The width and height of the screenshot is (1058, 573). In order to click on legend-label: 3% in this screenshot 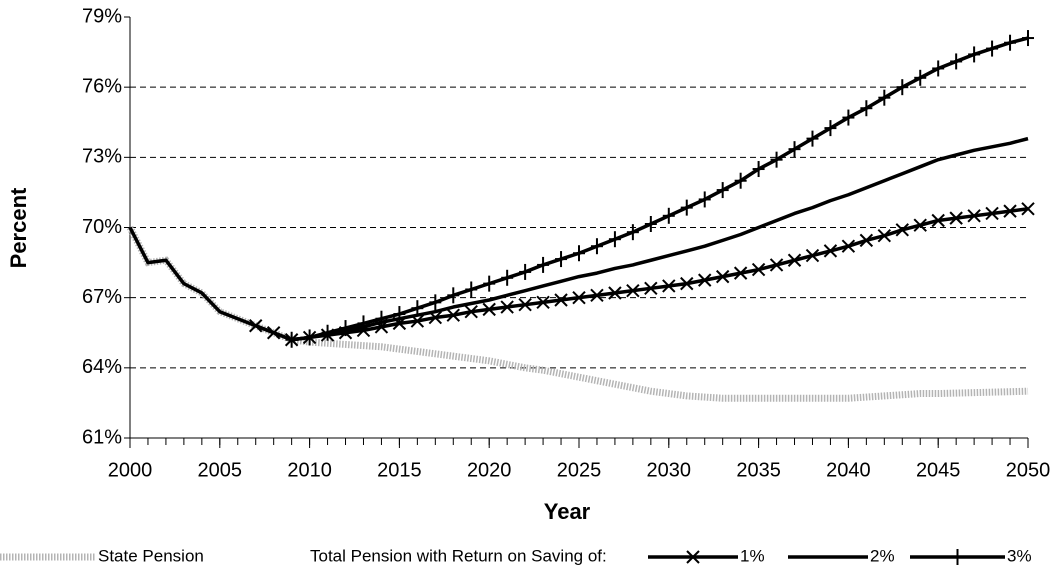, I will do `click(1019, 555)`.